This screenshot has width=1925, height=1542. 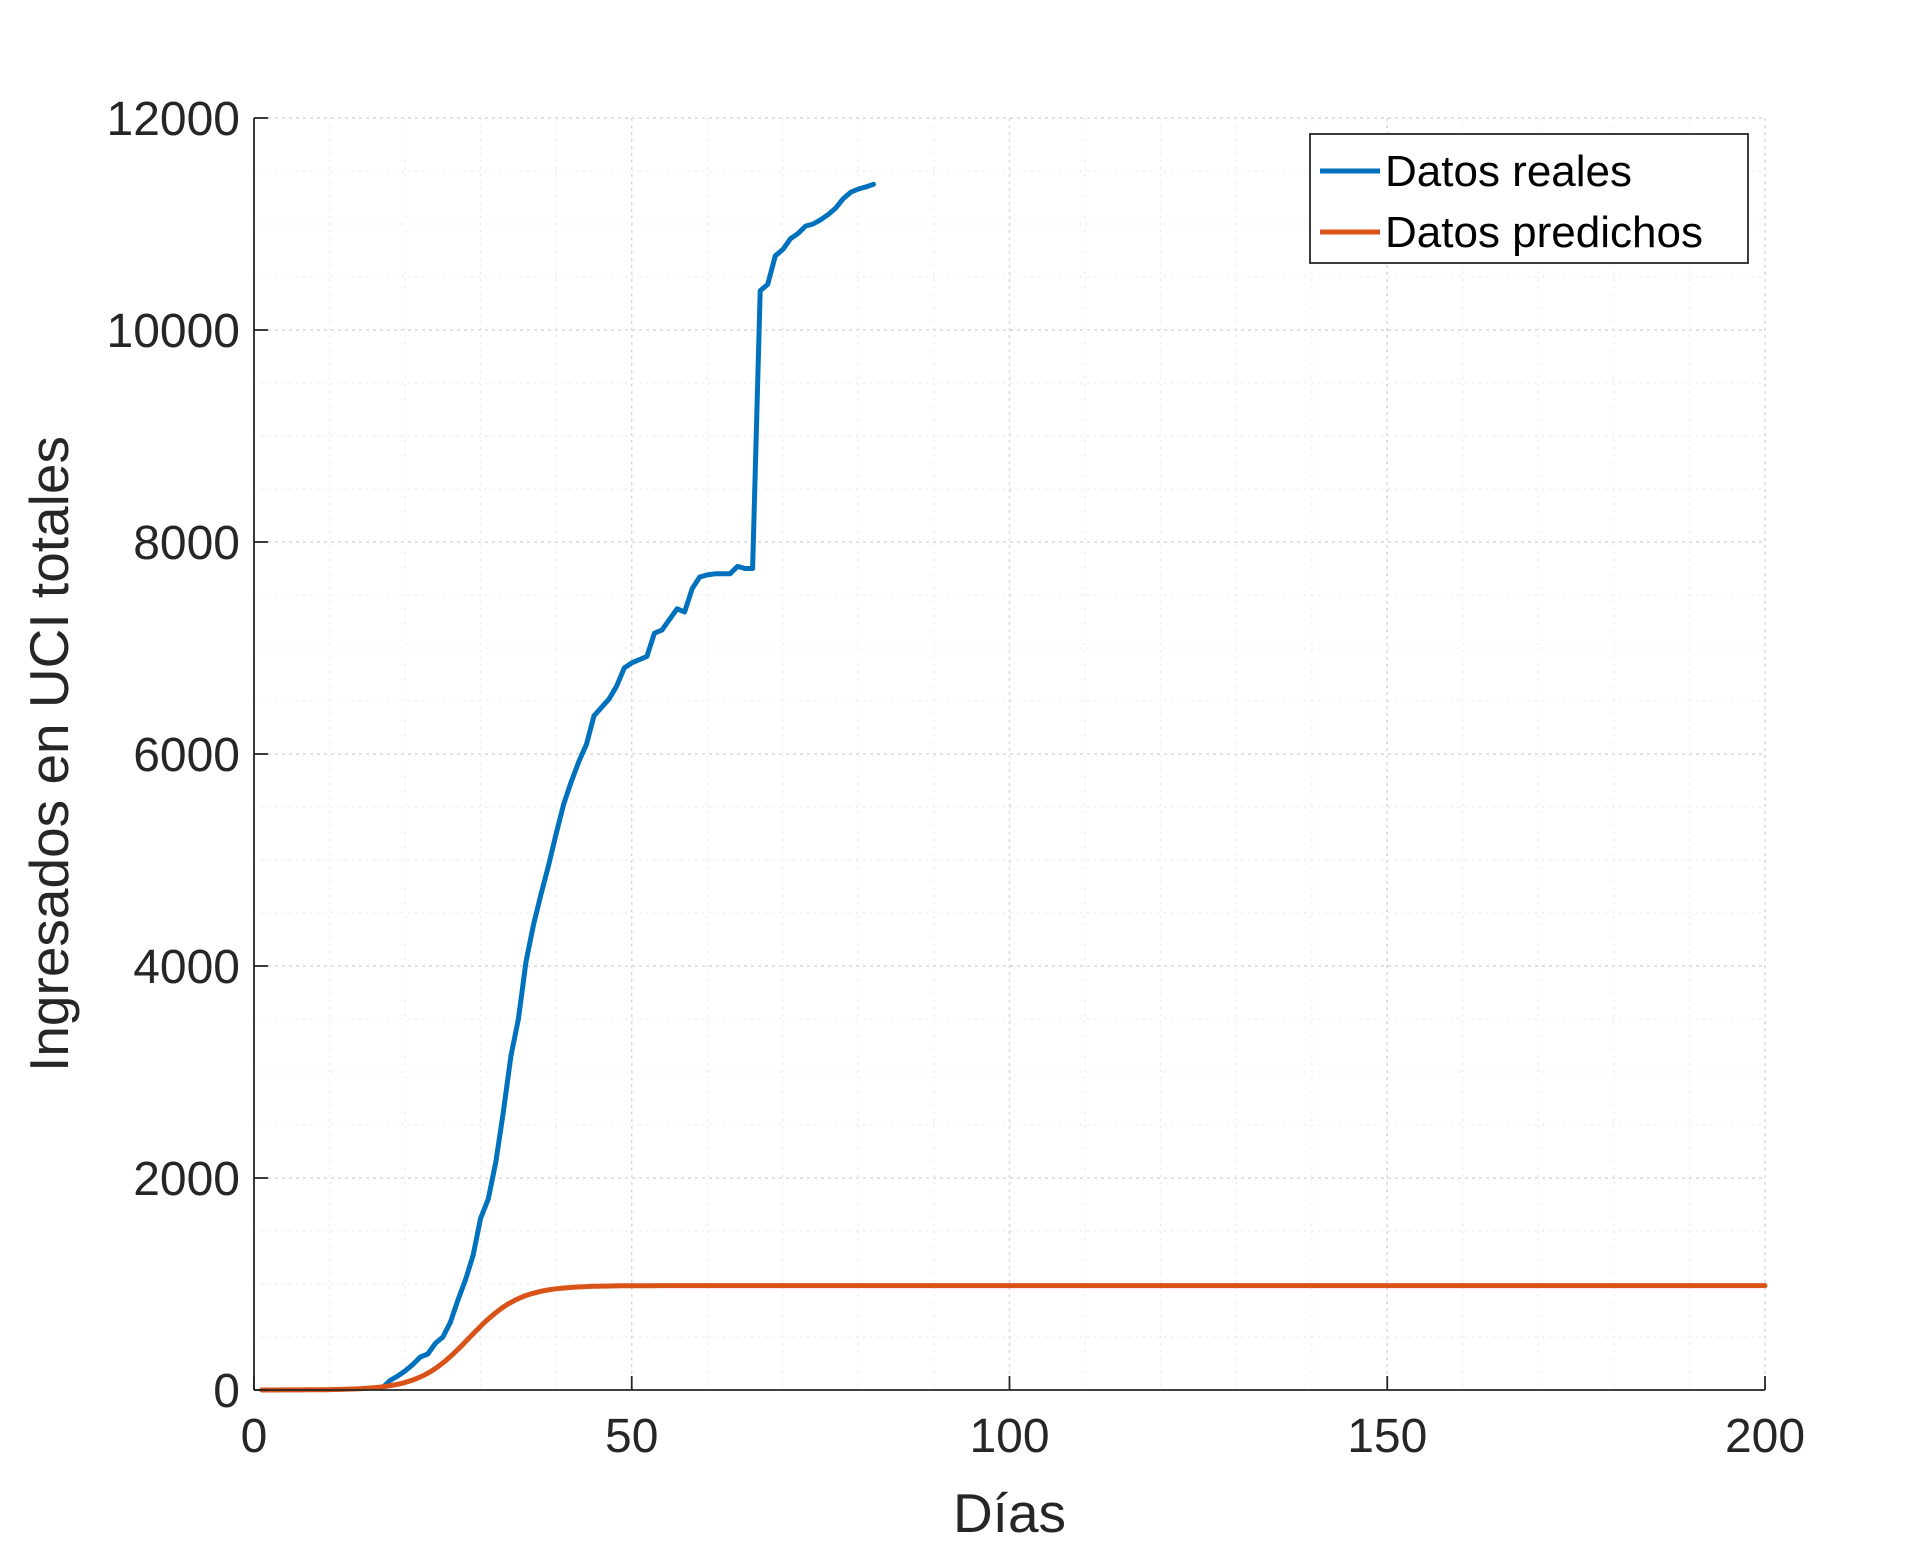 What do you see at coordinates (254, 1436) in the screenshot?
I see `x-tick-label: 0` at bounding box center [254, 1436].